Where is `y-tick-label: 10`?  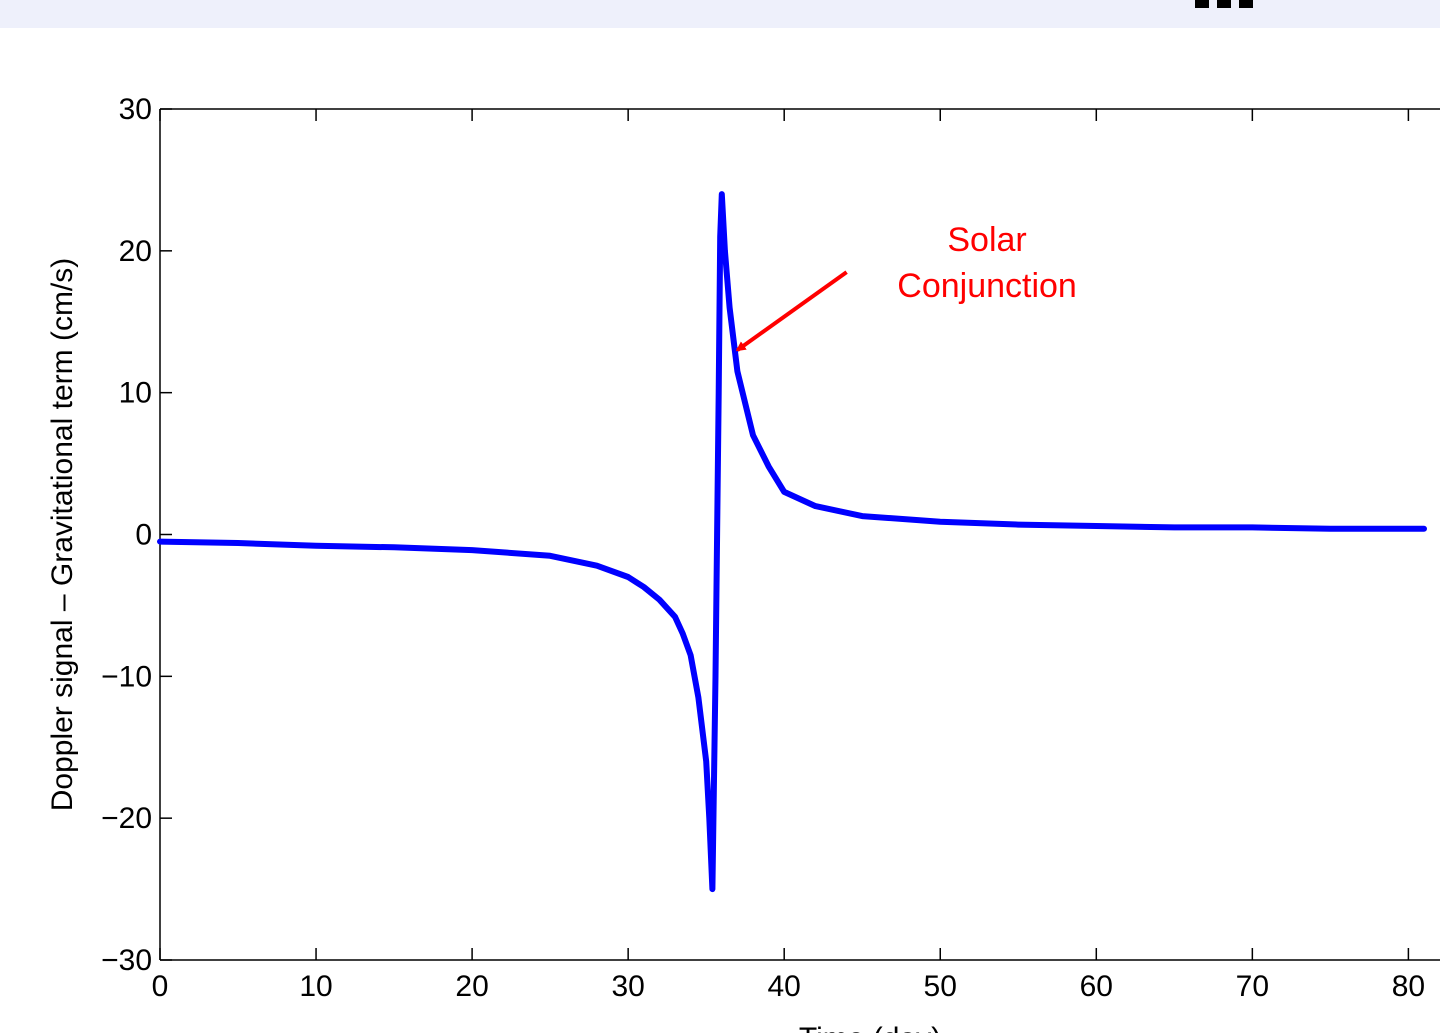
y-tick-label: 10 is located at coordinates (135, 393).